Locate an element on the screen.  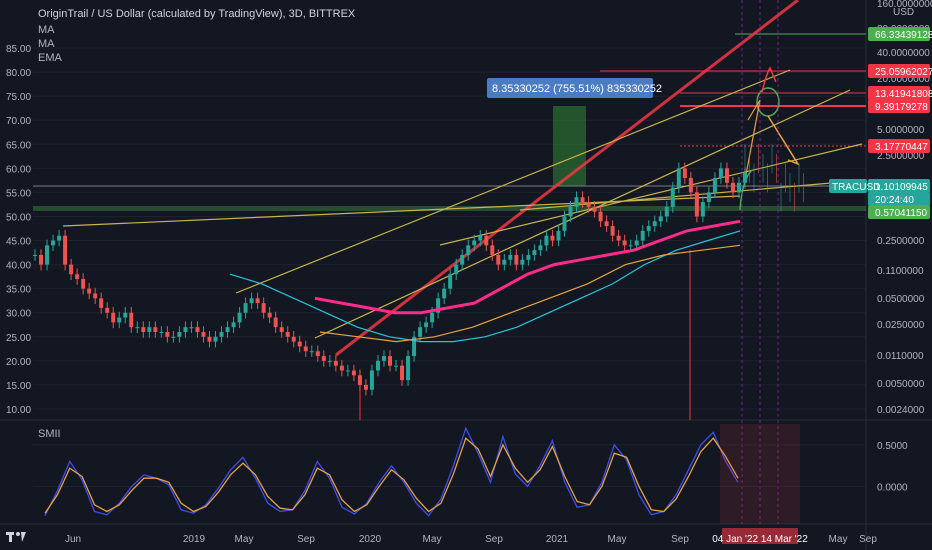
price-label: 13.41941808 is located at coordinates (903, 94).